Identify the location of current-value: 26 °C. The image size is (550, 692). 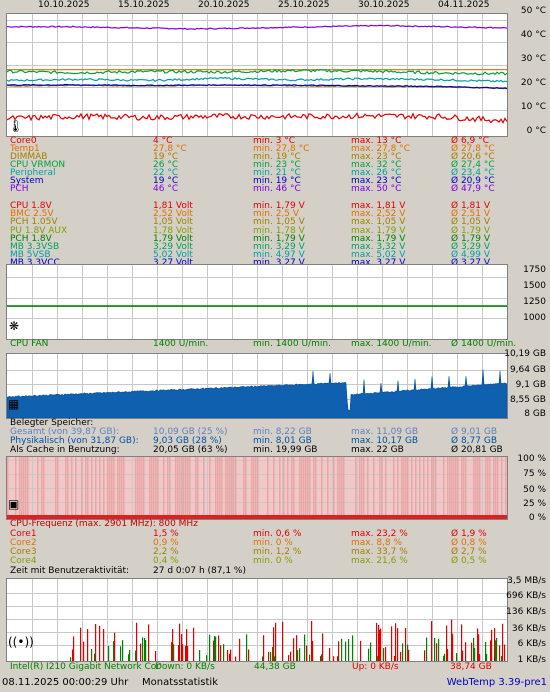
(166, 165).